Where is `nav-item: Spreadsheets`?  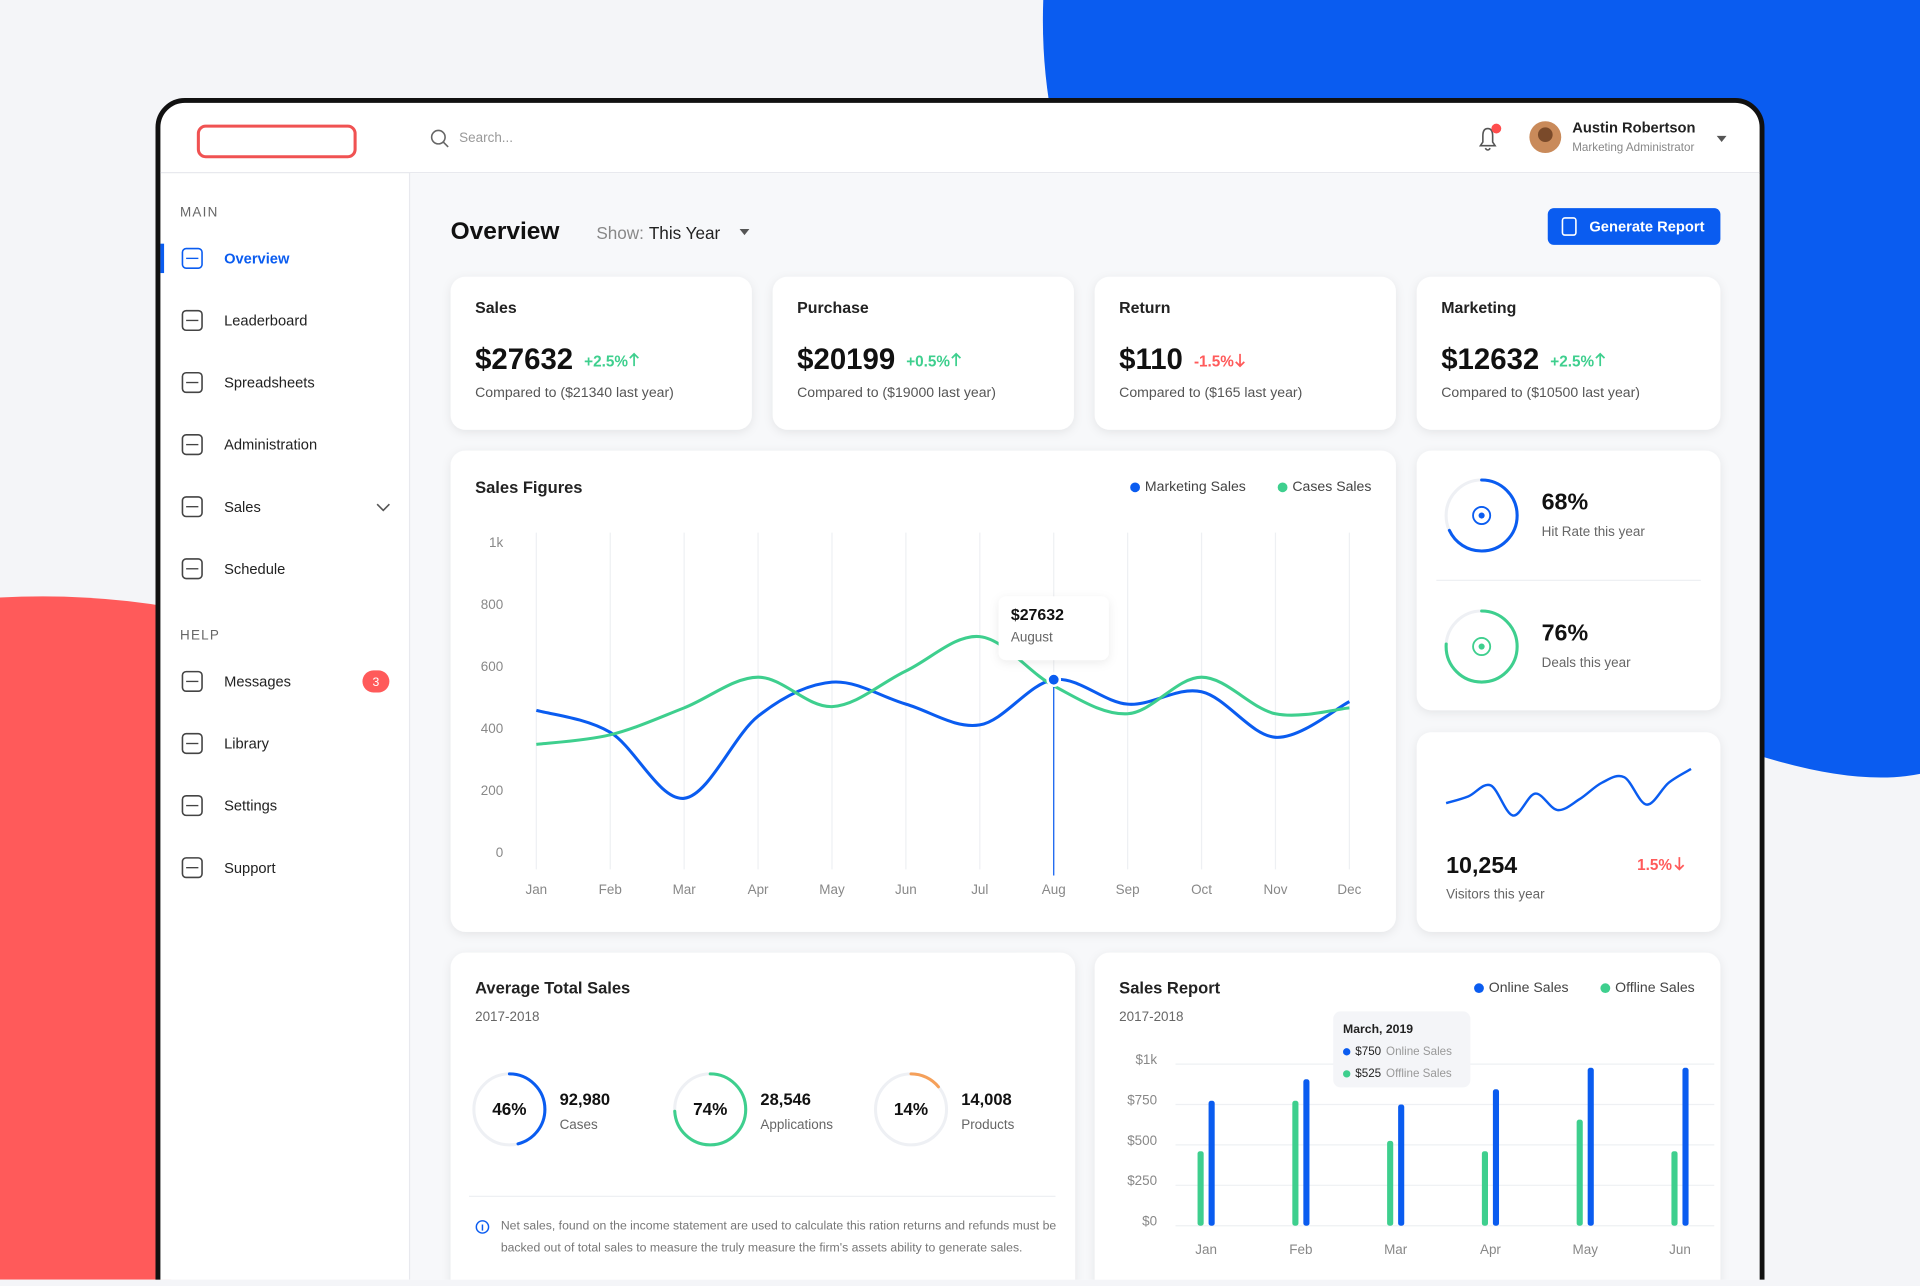
nav-item: Spreadsheets is located at coordinates (269, 384).